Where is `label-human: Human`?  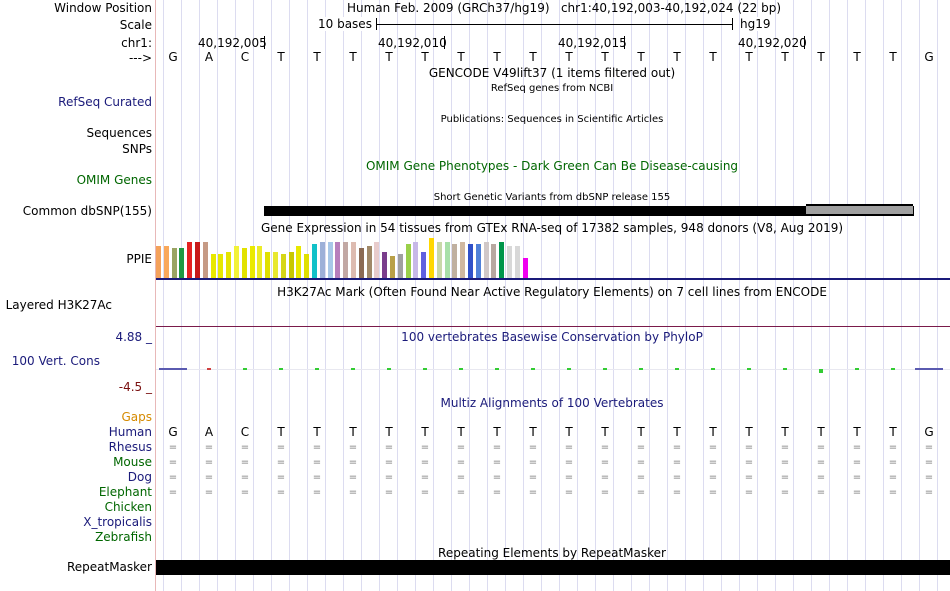
label-human: Human is located at coordinates (130, 432).